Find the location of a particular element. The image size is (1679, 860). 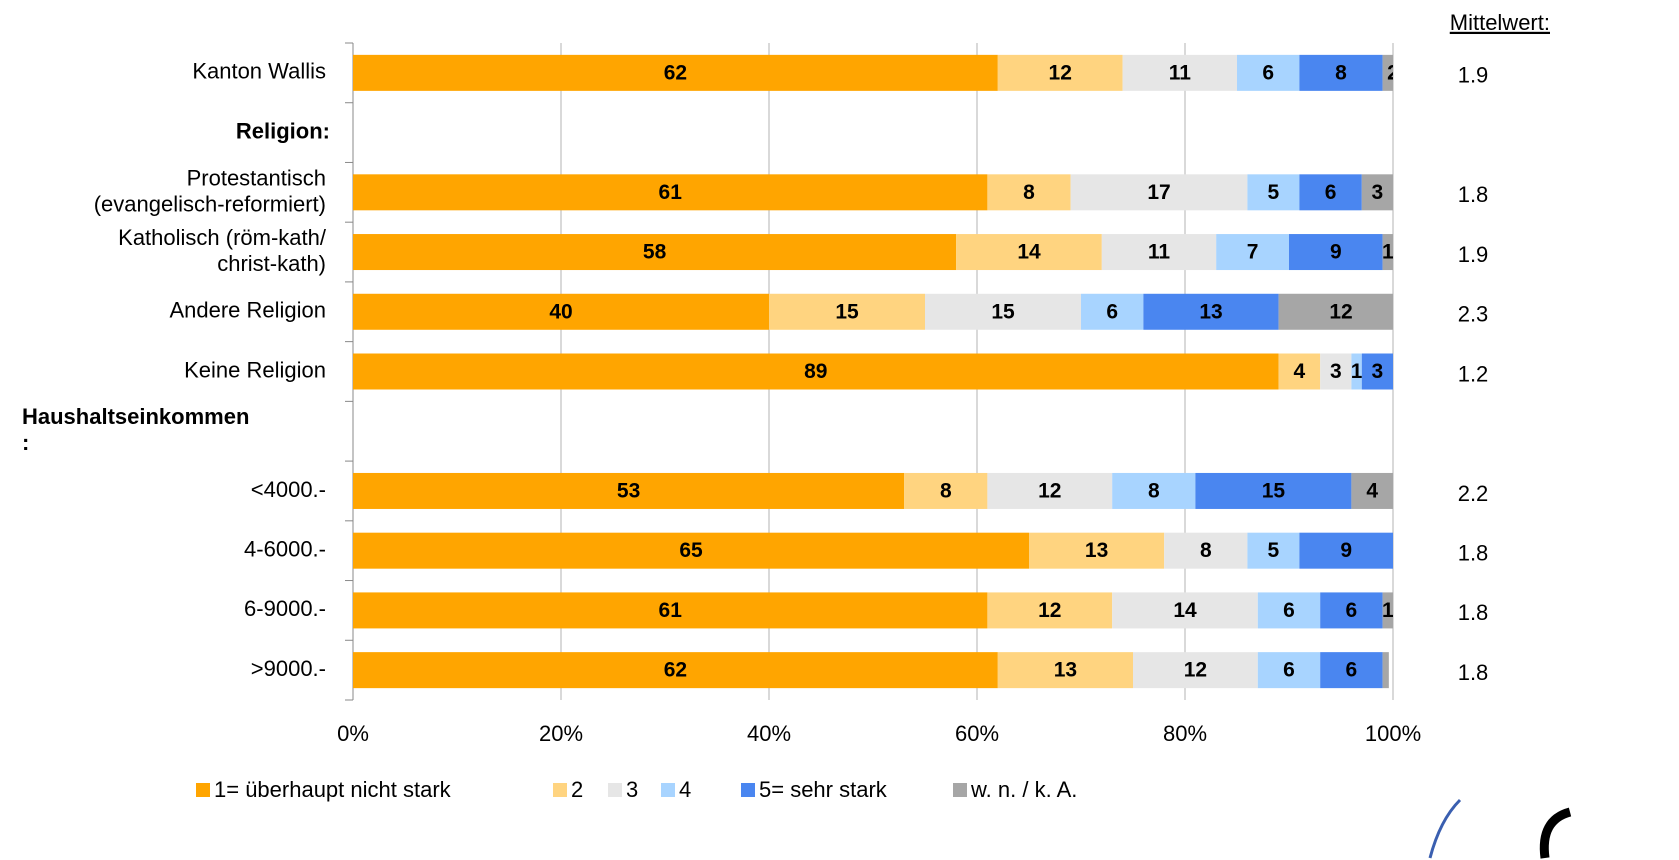

data-label: 11 is located at coordinates (1159, 252).